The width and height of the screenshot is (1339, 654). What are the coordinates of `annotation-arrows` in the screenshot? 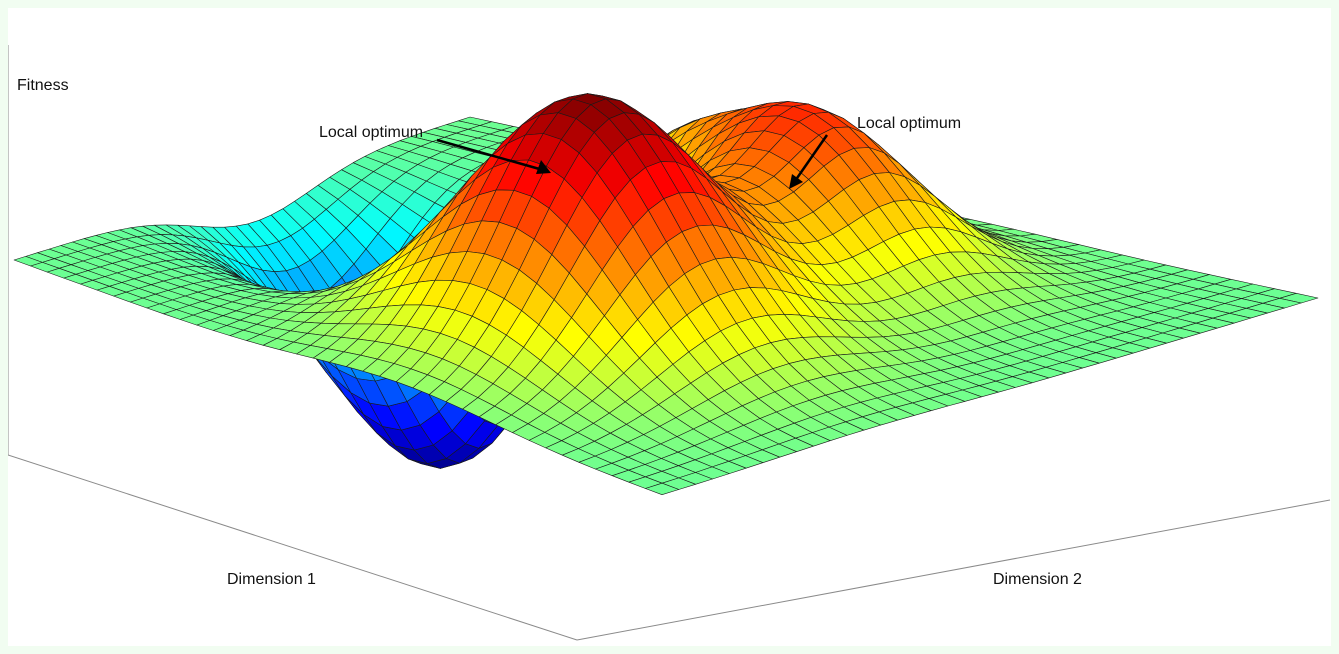 It's located at (632, 161).